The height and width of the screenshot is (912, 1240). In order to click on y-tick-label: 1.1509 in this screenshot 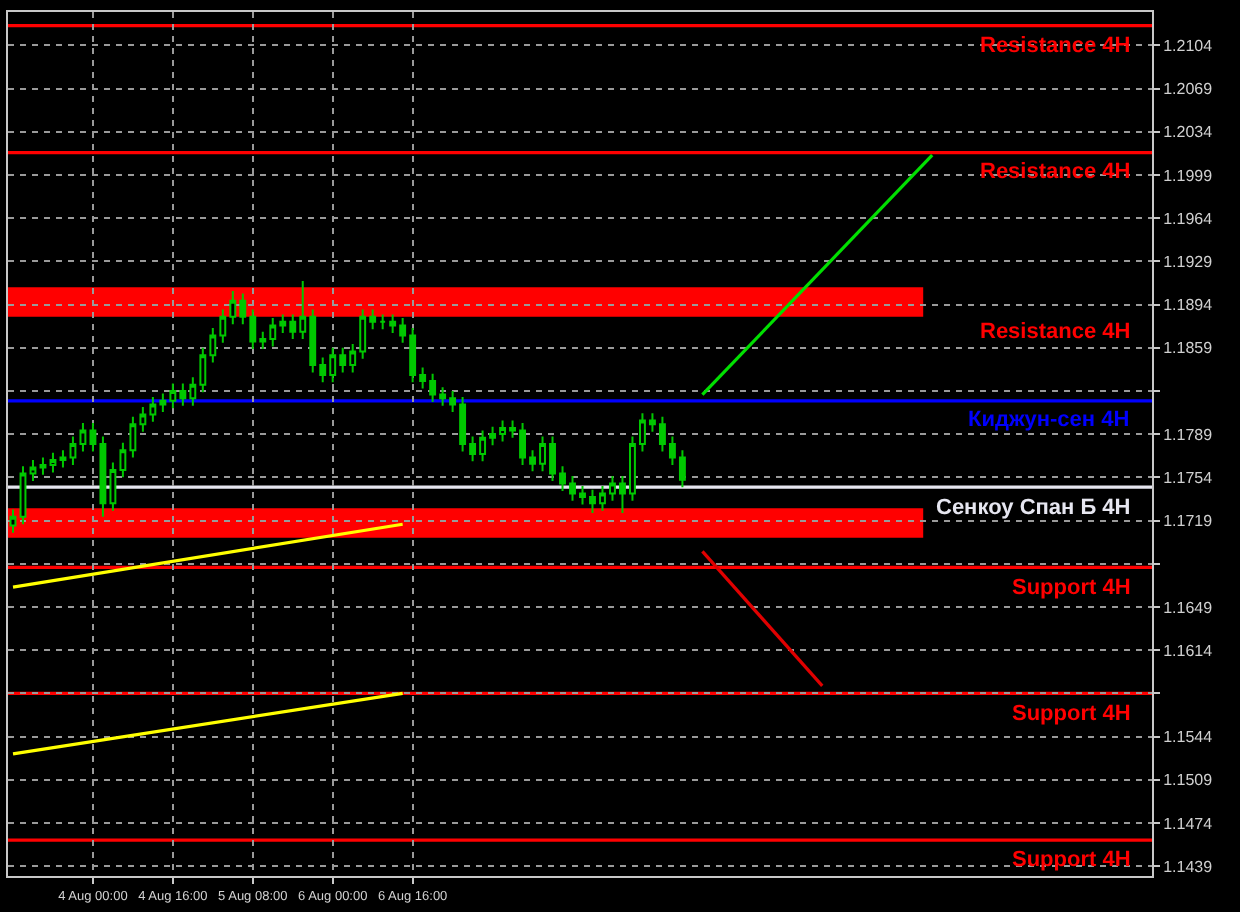, I will do `click(1188, 780)`.